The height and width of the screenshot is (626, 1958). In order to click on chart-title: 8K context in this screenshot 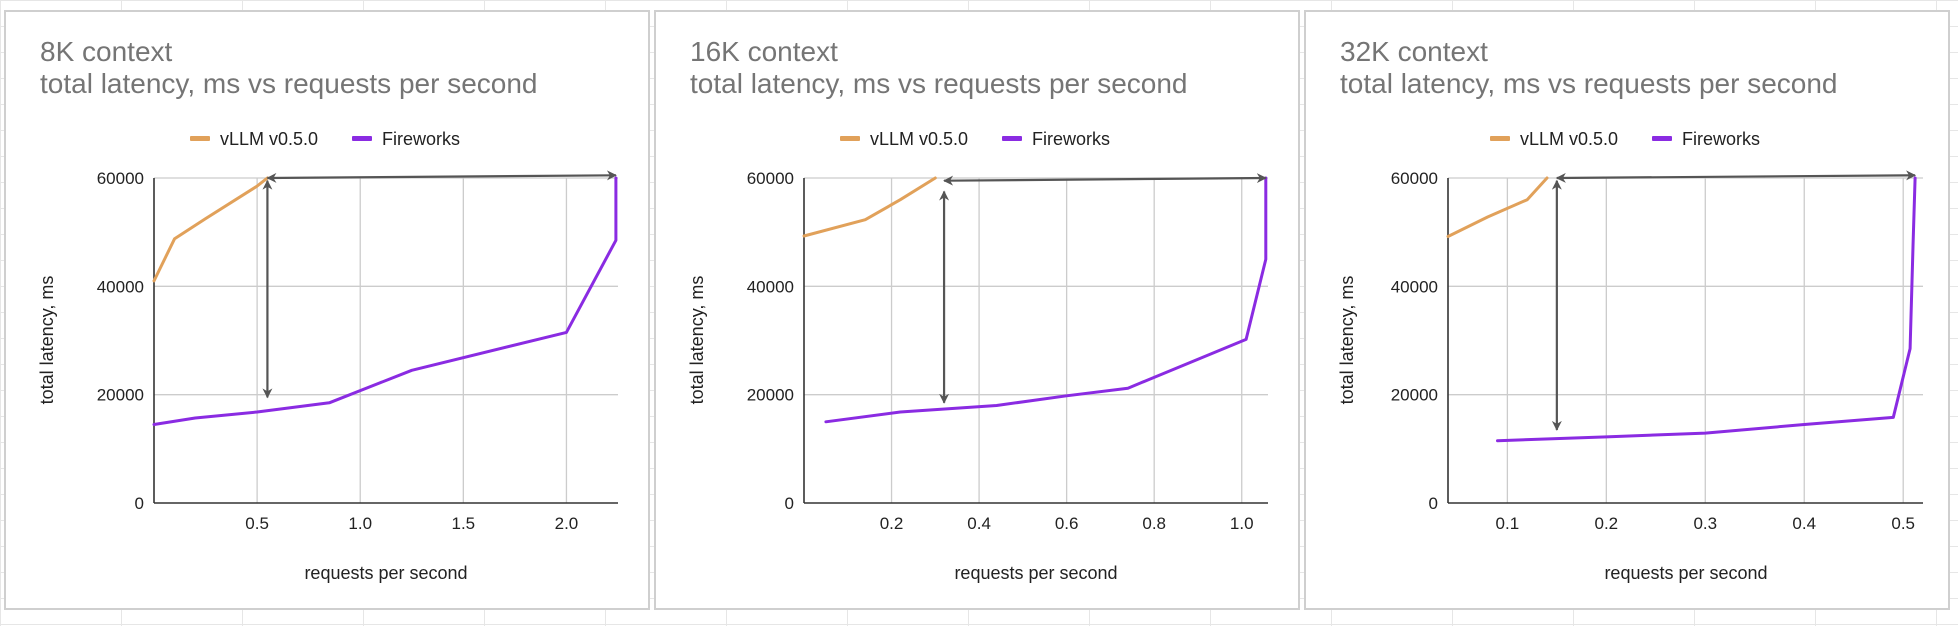, I will do `click(106, 51)`.